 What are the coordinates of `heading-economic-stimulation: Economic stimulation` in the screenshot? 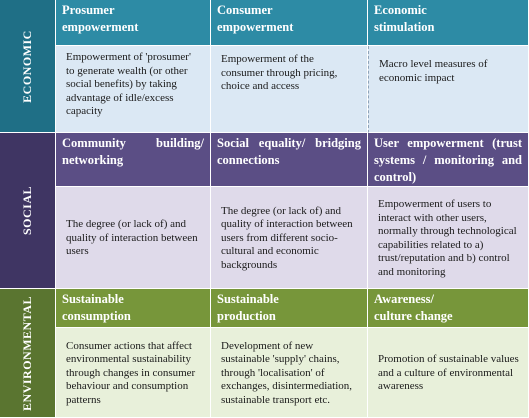 It's located at (448, 23).